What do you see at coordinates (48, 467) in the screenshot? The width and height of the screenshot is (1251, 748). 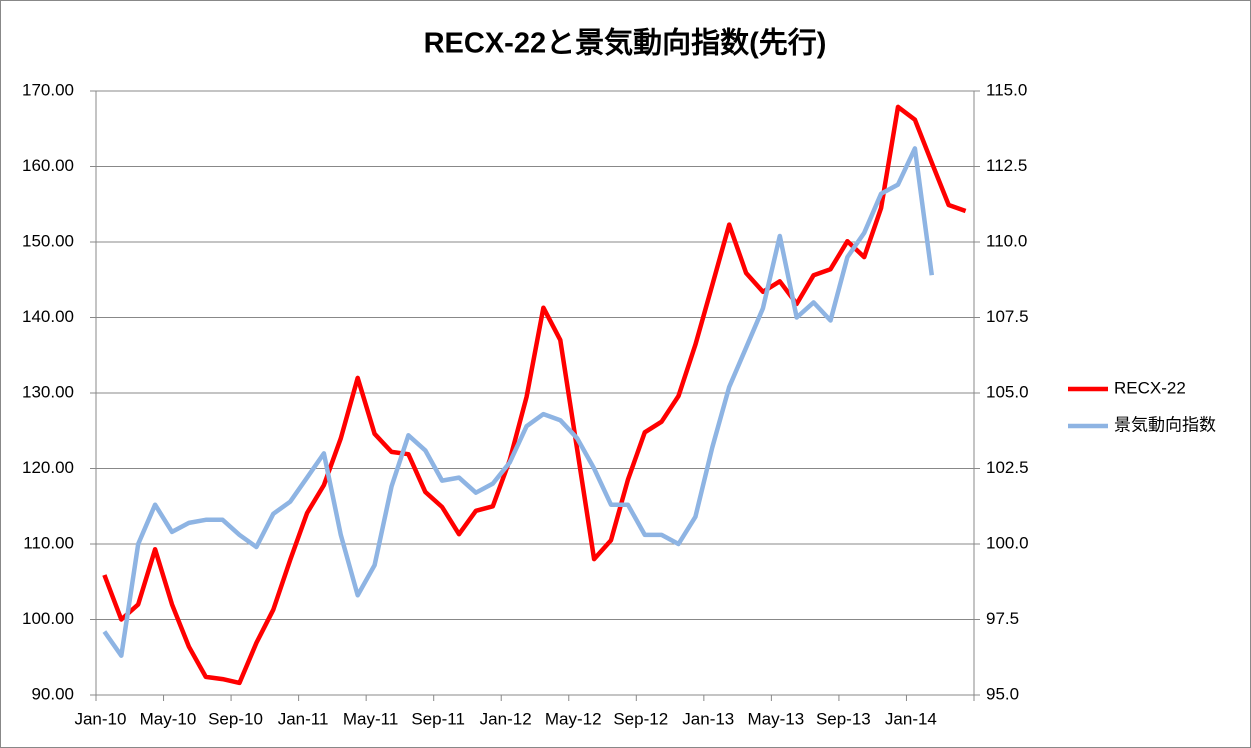 I see `y-tick-label: 120.00` at bounding box center [48, 467].